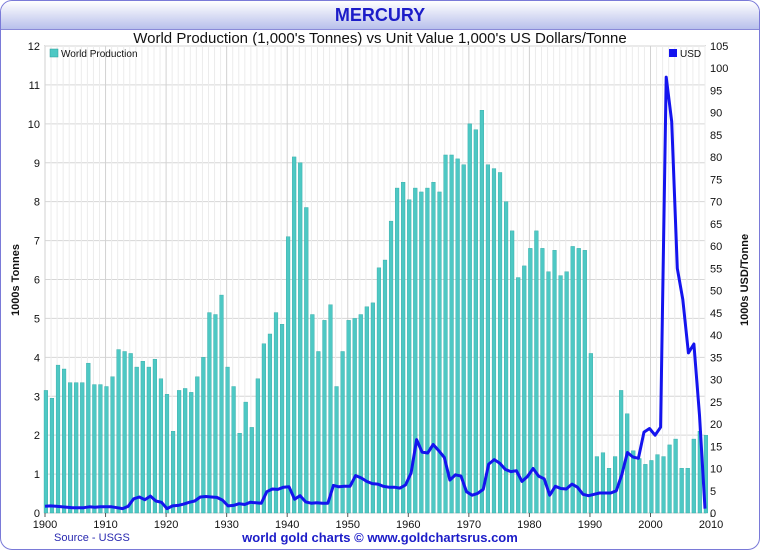 Image resolution: width=760 pixels, height=550 pixels. What do you see at coordinates (719, 47) in the screenshot?
I see `y-right-tick-label: 105` at bounding box center [719, 47].